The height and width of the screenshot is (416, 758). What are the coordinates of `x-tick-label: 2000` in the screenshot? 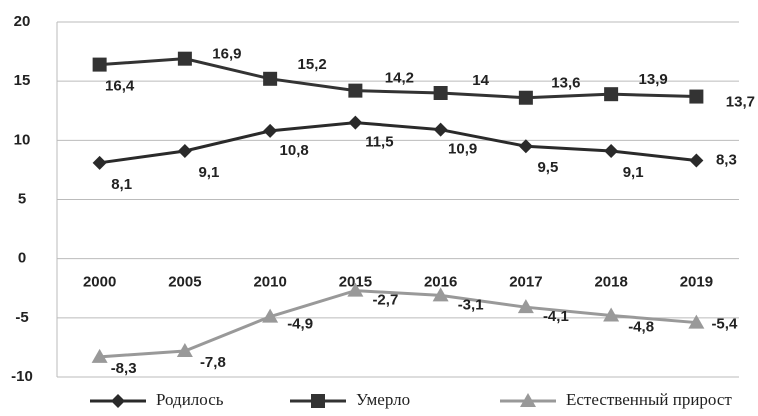 It's located at (99, 282).